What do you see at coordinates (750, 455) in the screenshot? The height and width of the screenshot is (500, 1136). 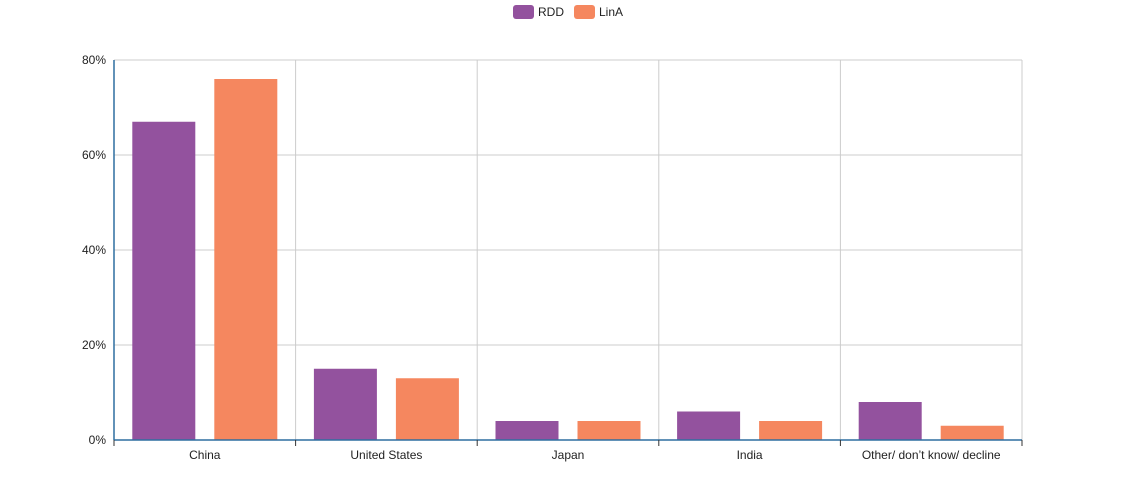 I see `x-tick-label: India` at bounding box center [750, 455].